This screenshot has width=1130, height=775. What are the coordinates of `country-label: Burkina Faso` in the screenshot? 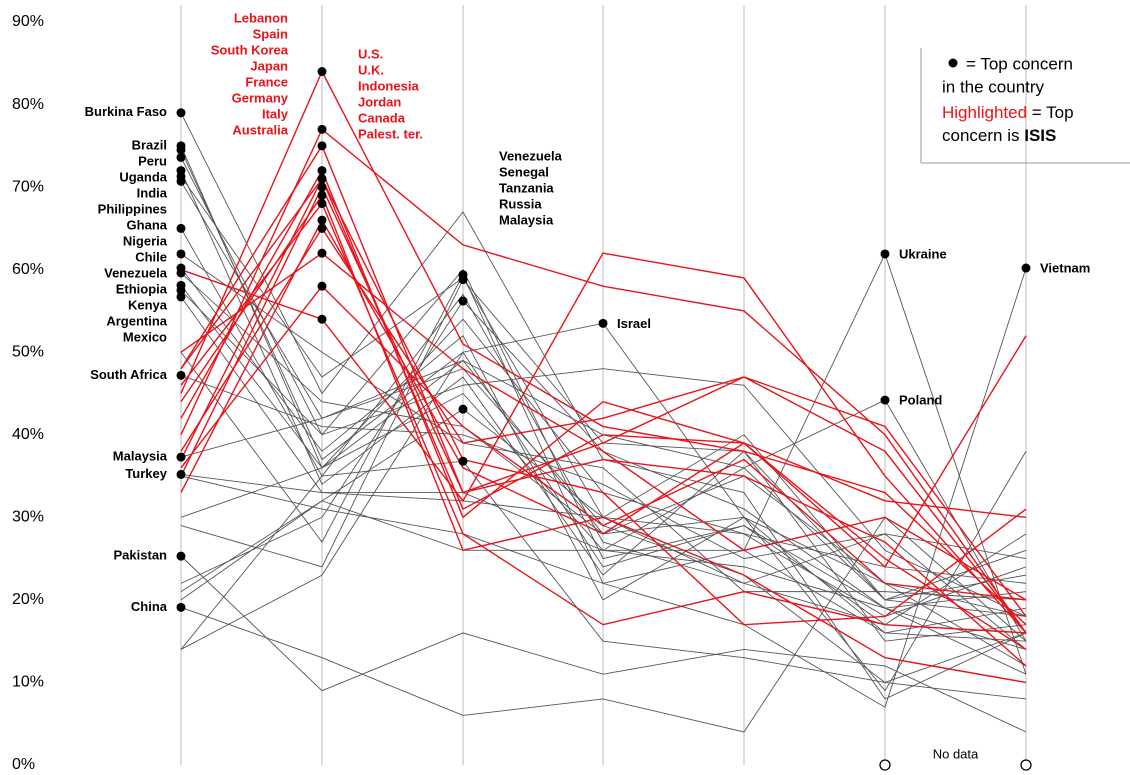 It's located at (126, 111).